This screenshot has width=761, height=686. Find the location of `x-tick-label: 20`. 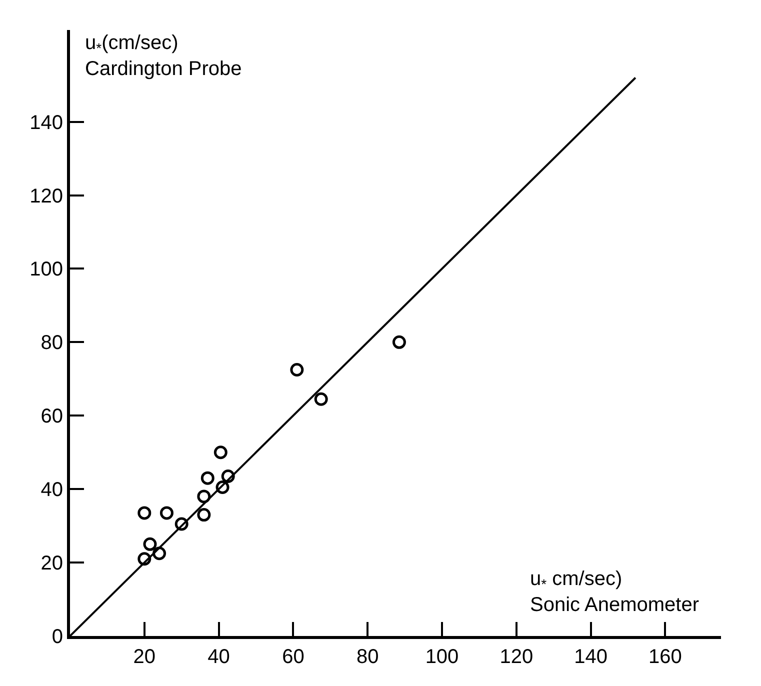

x-tick-label: 20 is located at coordinates (144, 657).